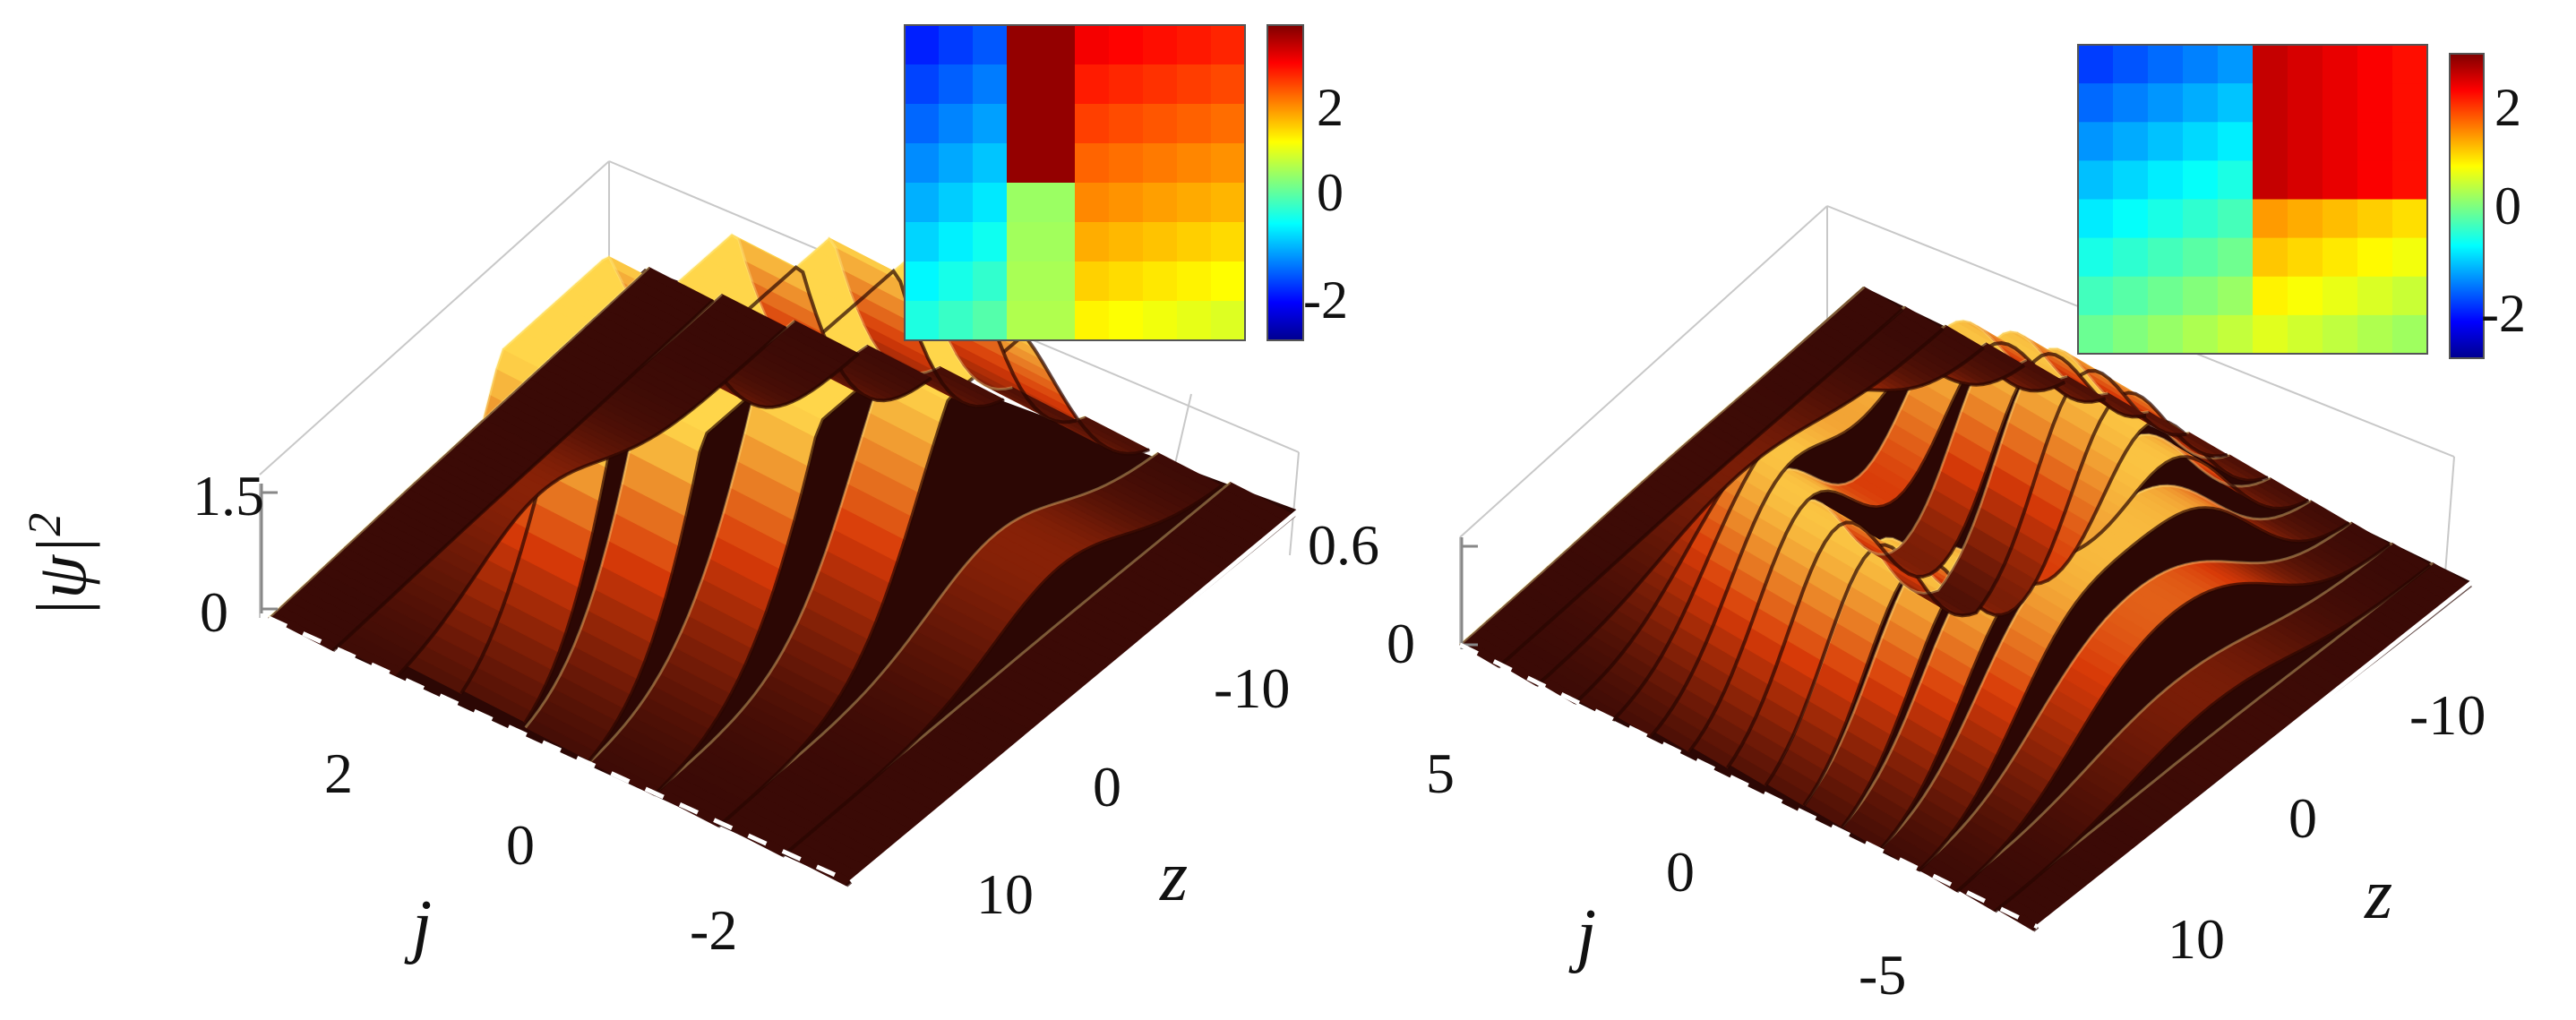 The width and height of the screenshot is (2576, 1020). Describe the element at coordinates (1075, 718) in the screenshot. I see `left-zcoord-axis: -10 0 10 z` at that location.